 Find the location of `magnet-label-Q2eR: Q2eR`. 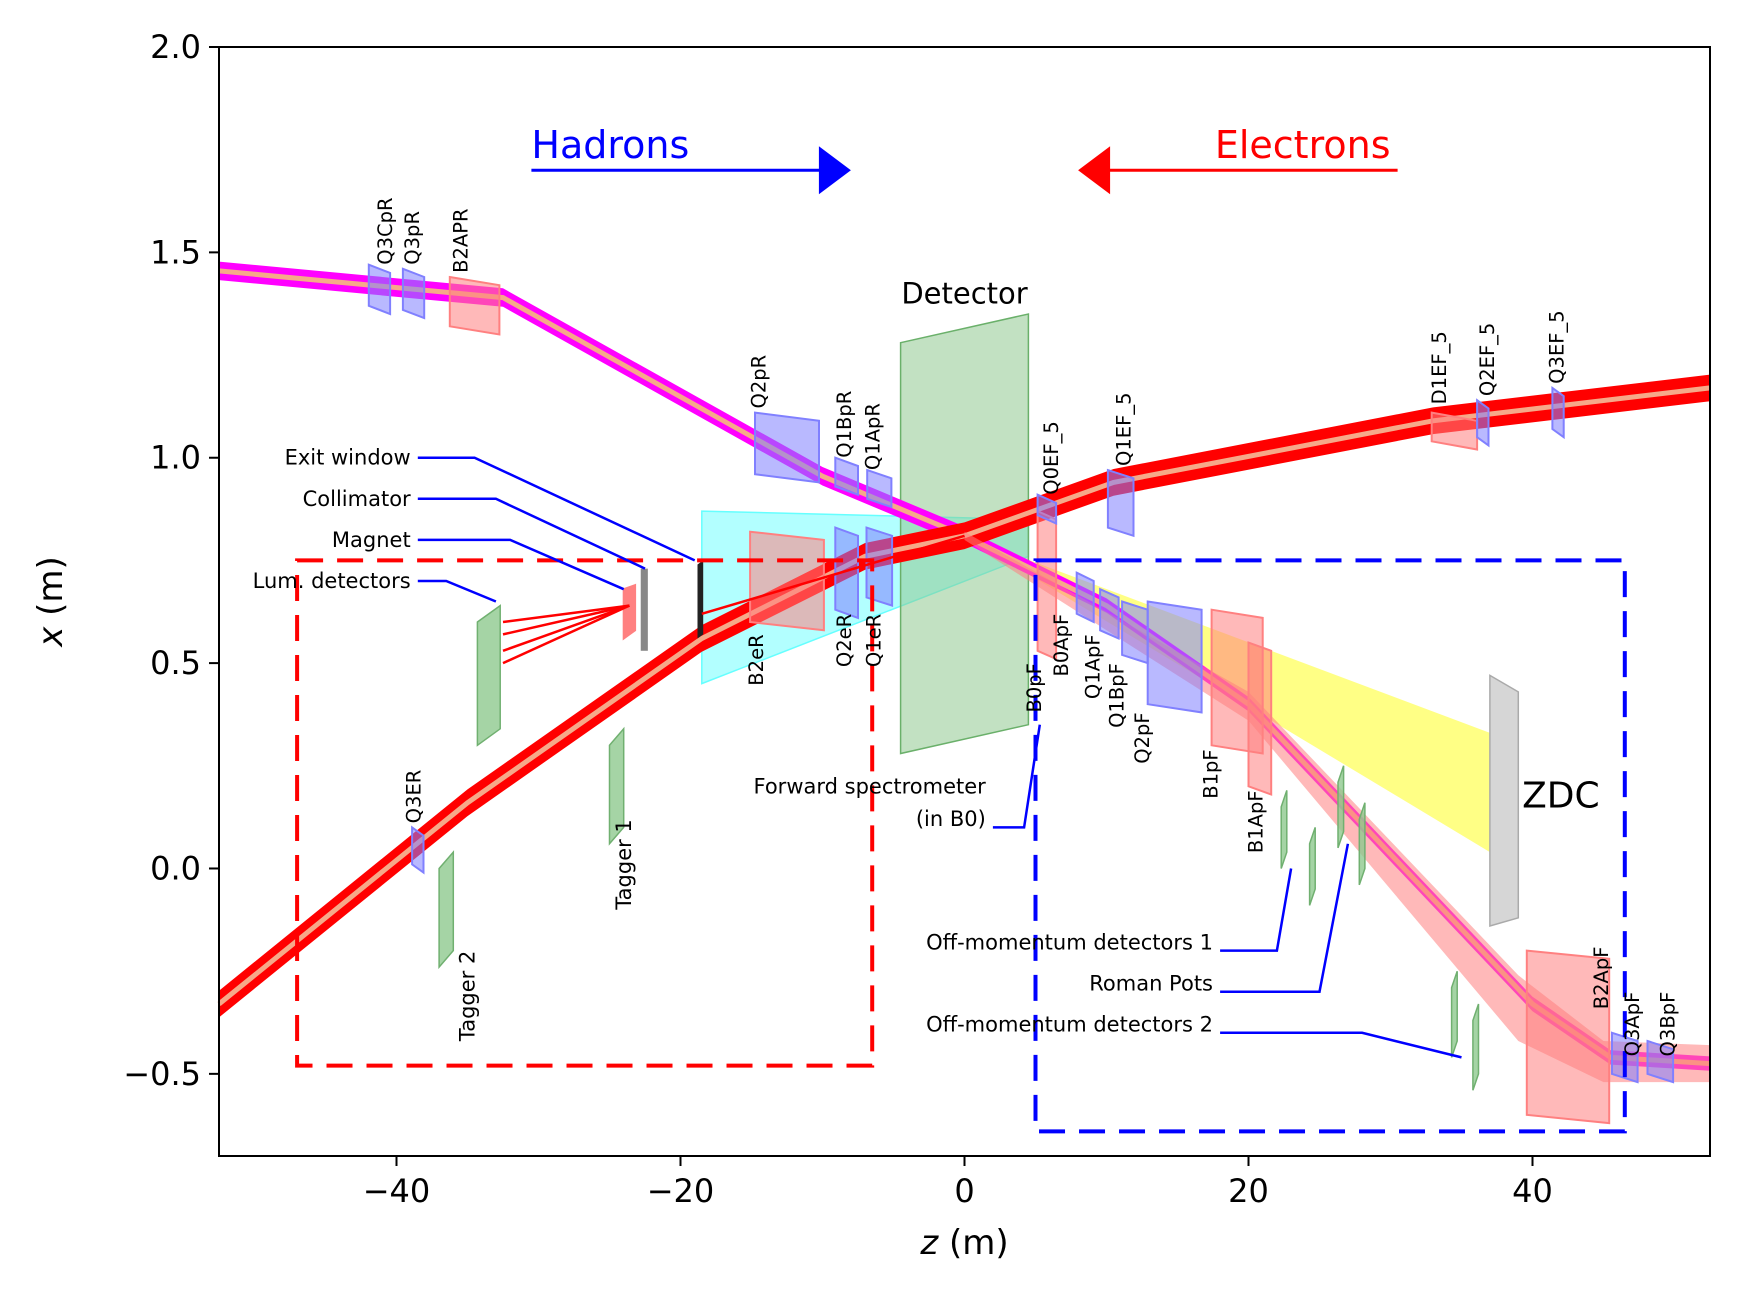

magnet-label-Q2eR: Q2eR is located at coordinates (844, 640).